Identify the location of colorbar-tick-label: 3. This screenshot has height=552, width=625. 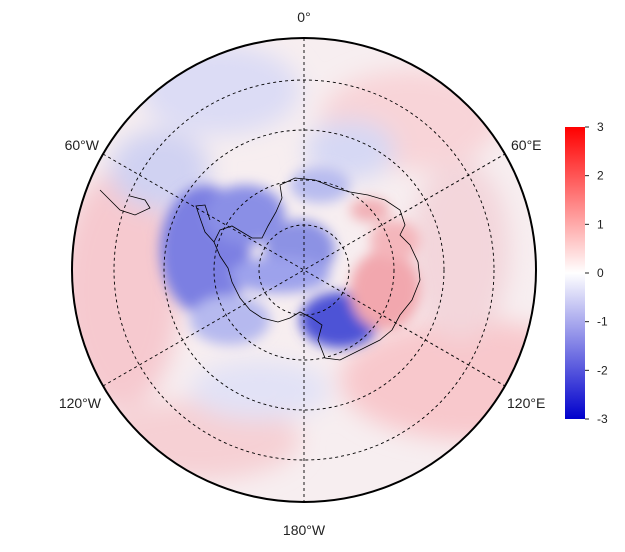
(600, 127).